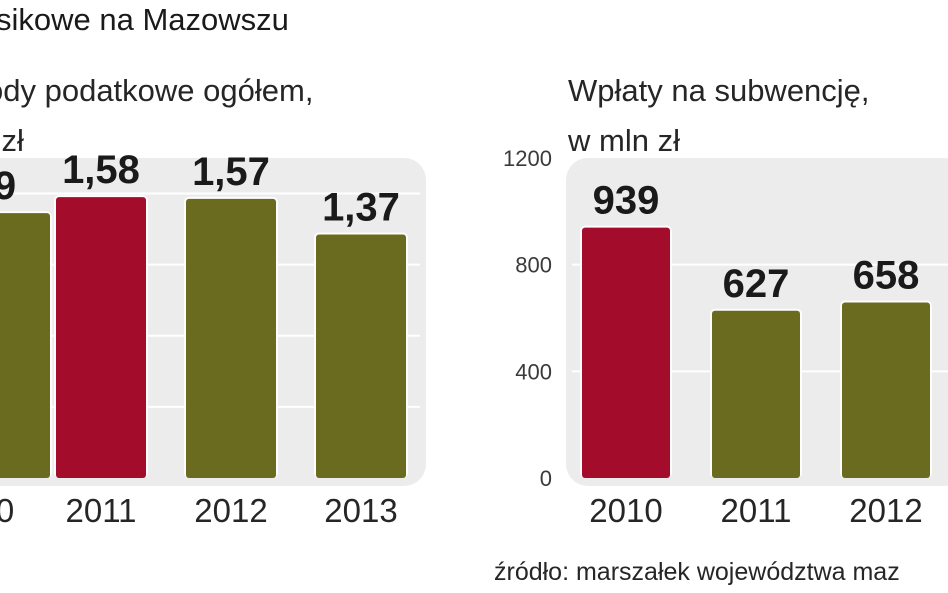 The height and width of the screenshot is (593, 948). I want to click on data-label: 9, so click(8, 186).